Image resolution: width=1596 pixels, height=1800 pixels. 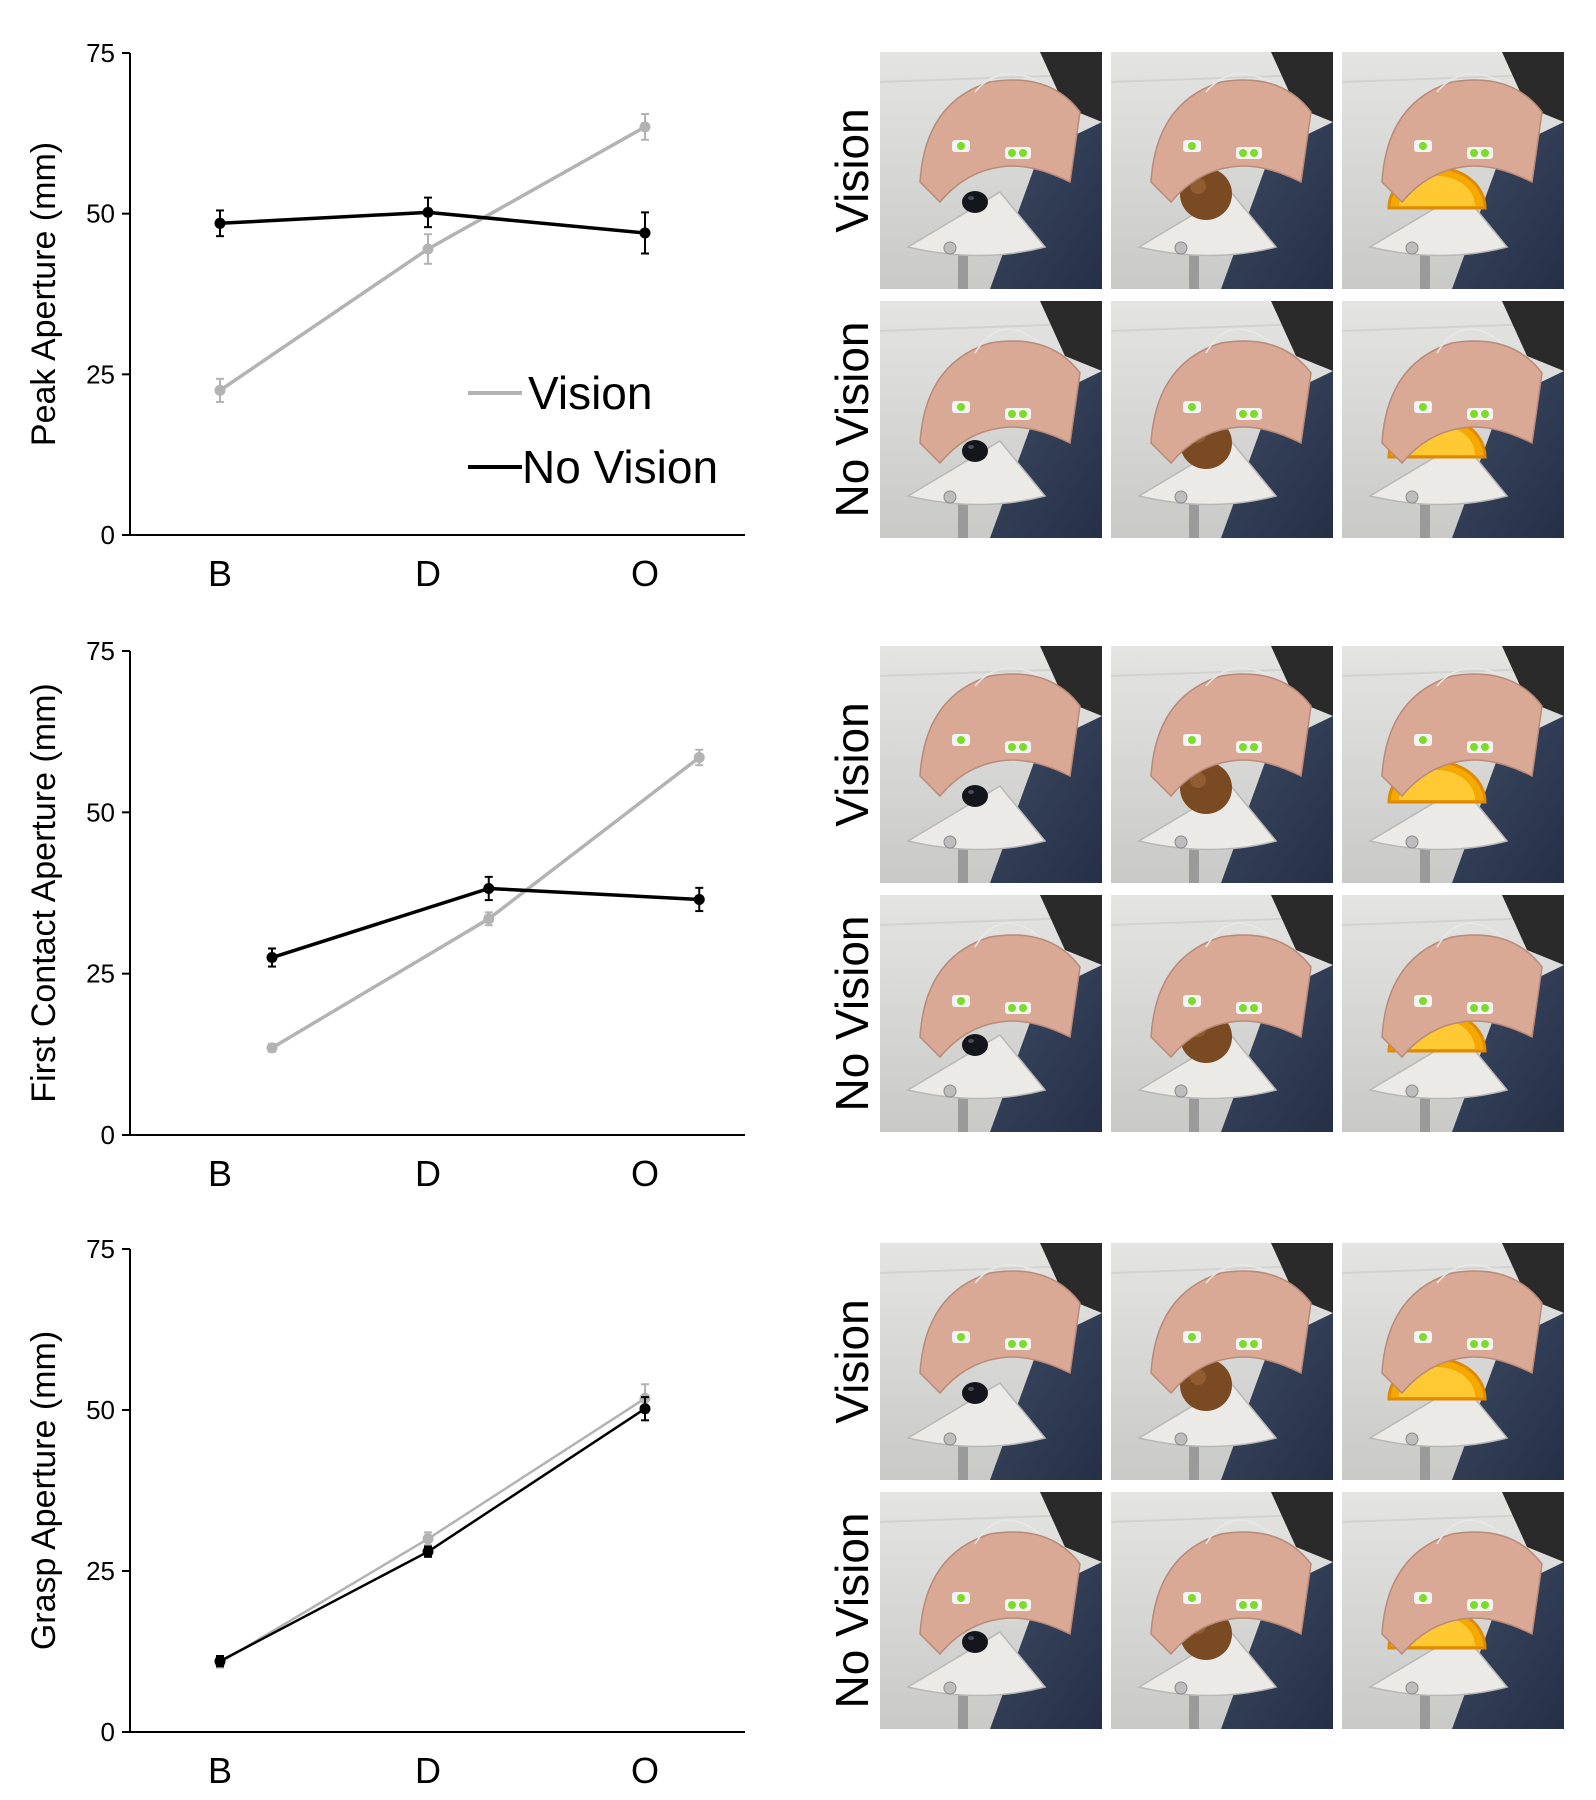 I want to click on legend-label: Vision, so click(x=590, y=393).